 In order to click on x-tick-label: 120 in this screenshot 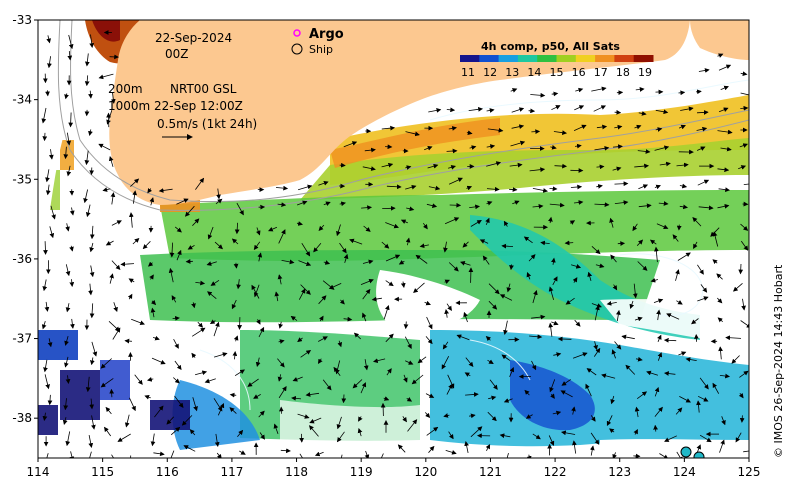, I will do `click(425, 472)`.